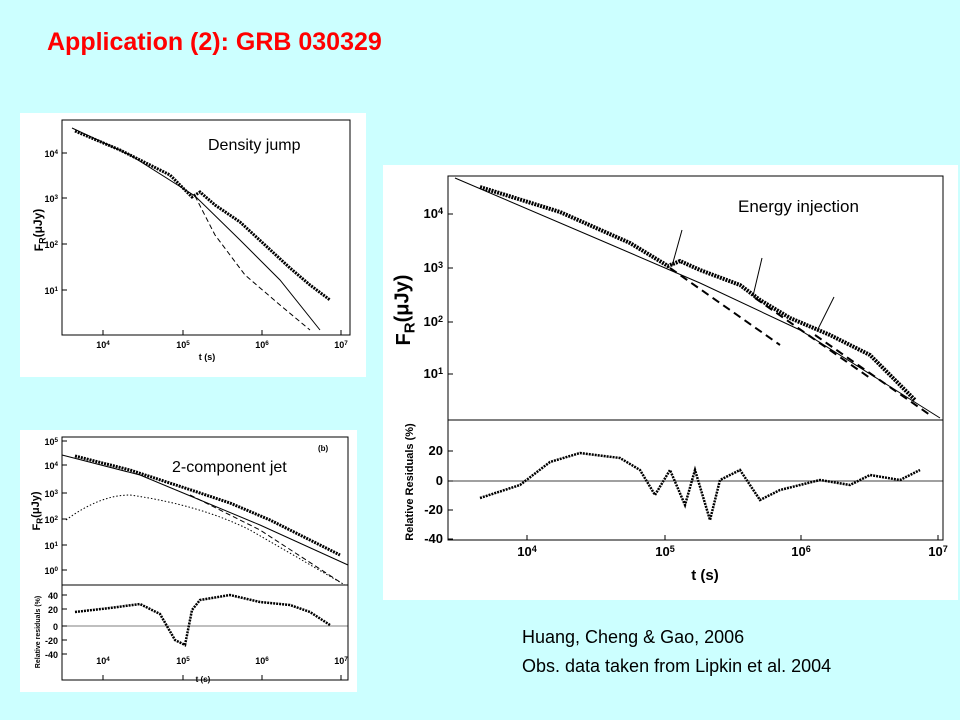 The height and width of the screenshot is (720, 960). What do you see at coordinates (51, 655) in the screenshot?
I see `residual-tick-label: -40` at bounding box center [51, 655].